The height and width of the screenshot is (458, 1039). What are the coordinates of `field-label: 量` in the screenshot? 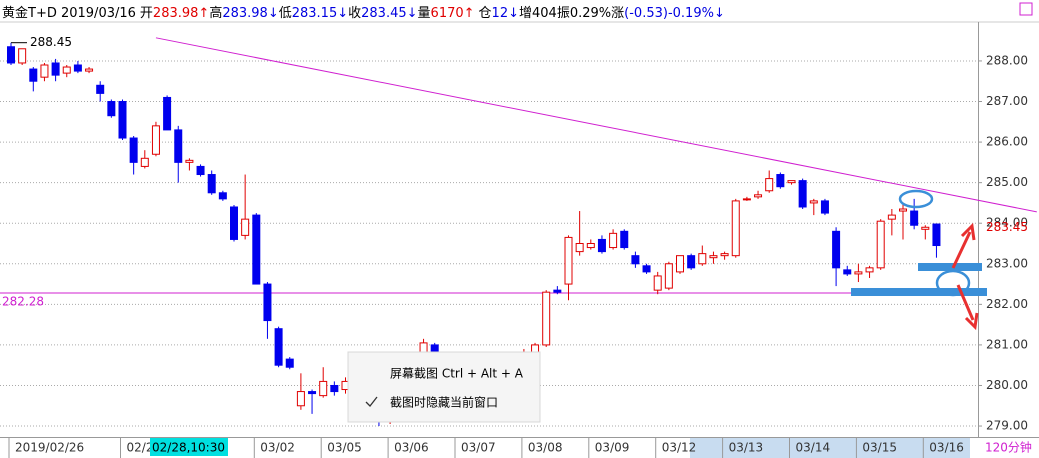 It's located at (424, 13).